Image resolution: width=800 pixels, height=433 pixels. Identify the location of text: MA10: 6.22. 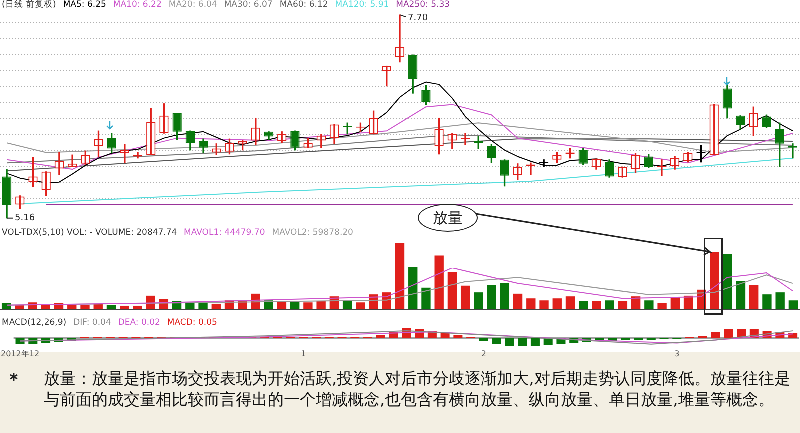
(137, 5).